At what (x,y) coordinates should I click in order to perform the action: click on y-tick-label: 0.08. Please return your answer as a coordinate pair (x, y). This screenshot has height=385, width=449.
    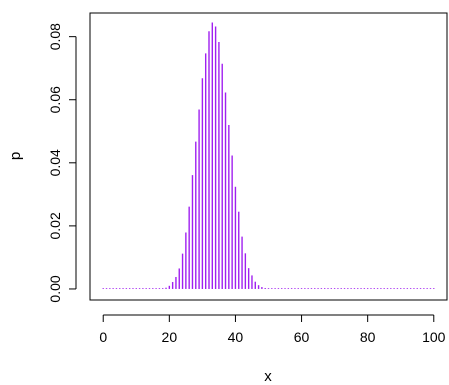
    Looking at the image, I should click on (55, 36).